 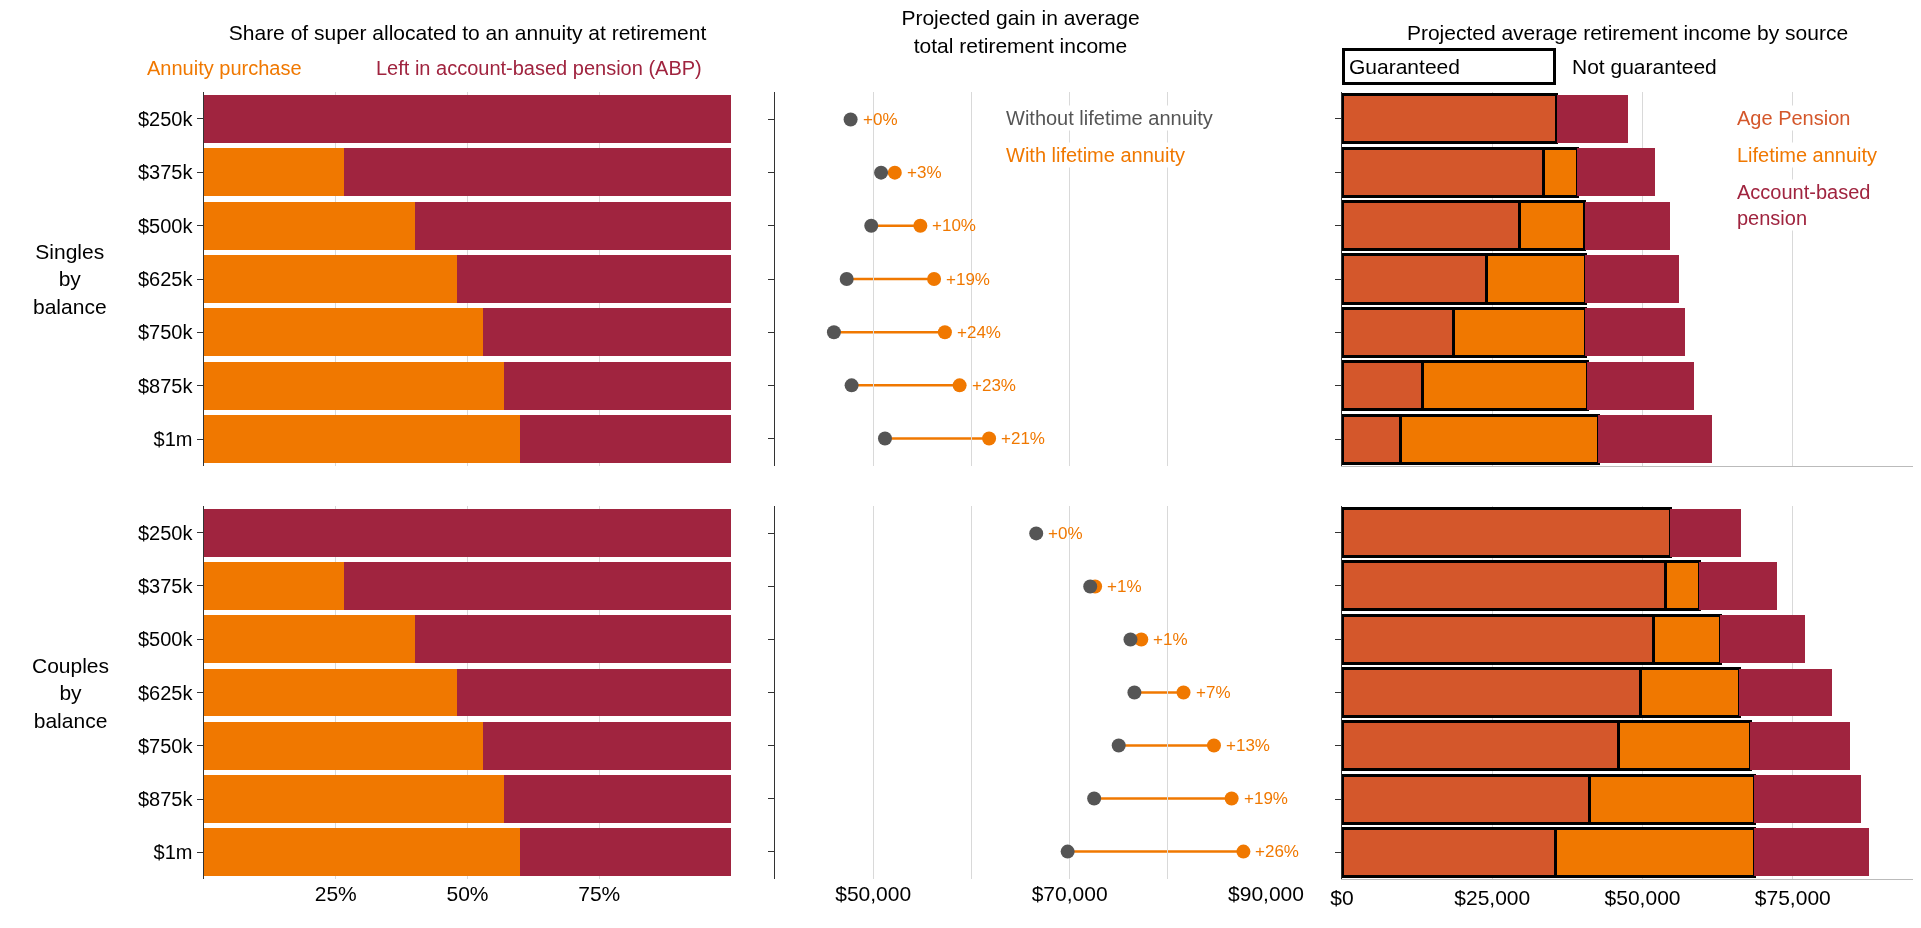 I want to click on text: Guaranteed, so click(x=1404, y=66).